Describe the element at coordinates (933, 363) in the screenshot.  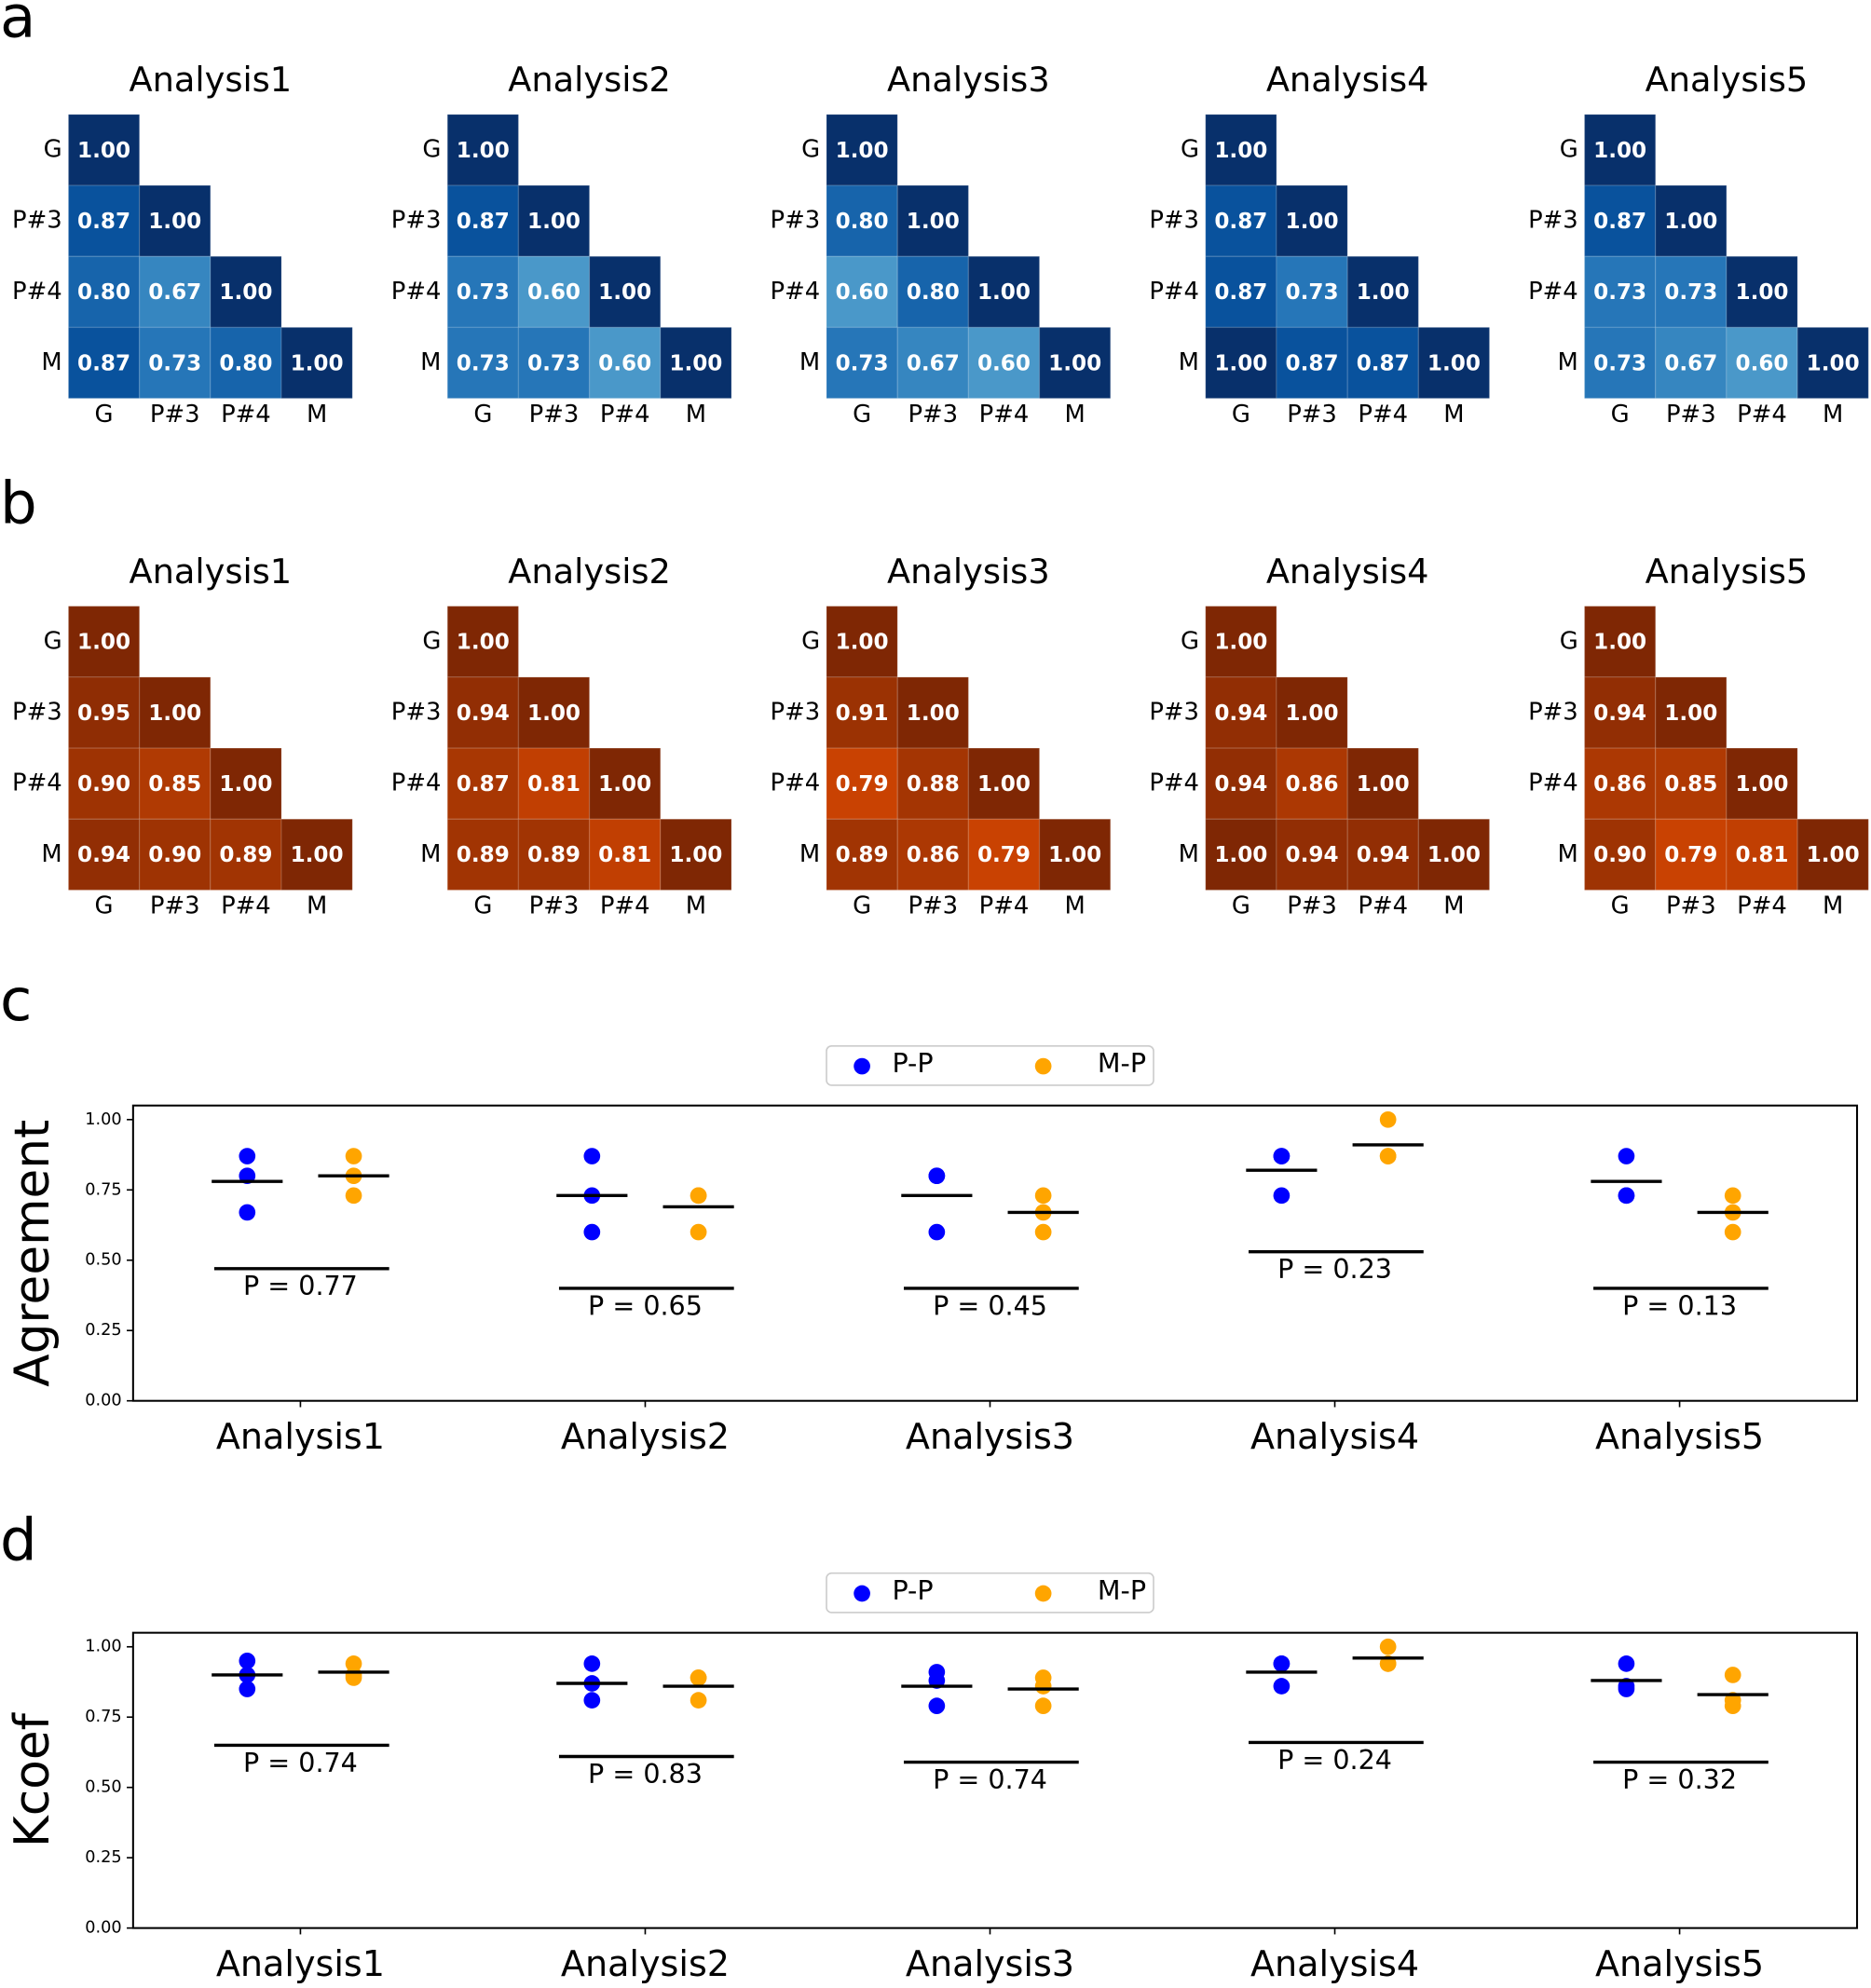
I see `cell-label: 0.67` at that location.